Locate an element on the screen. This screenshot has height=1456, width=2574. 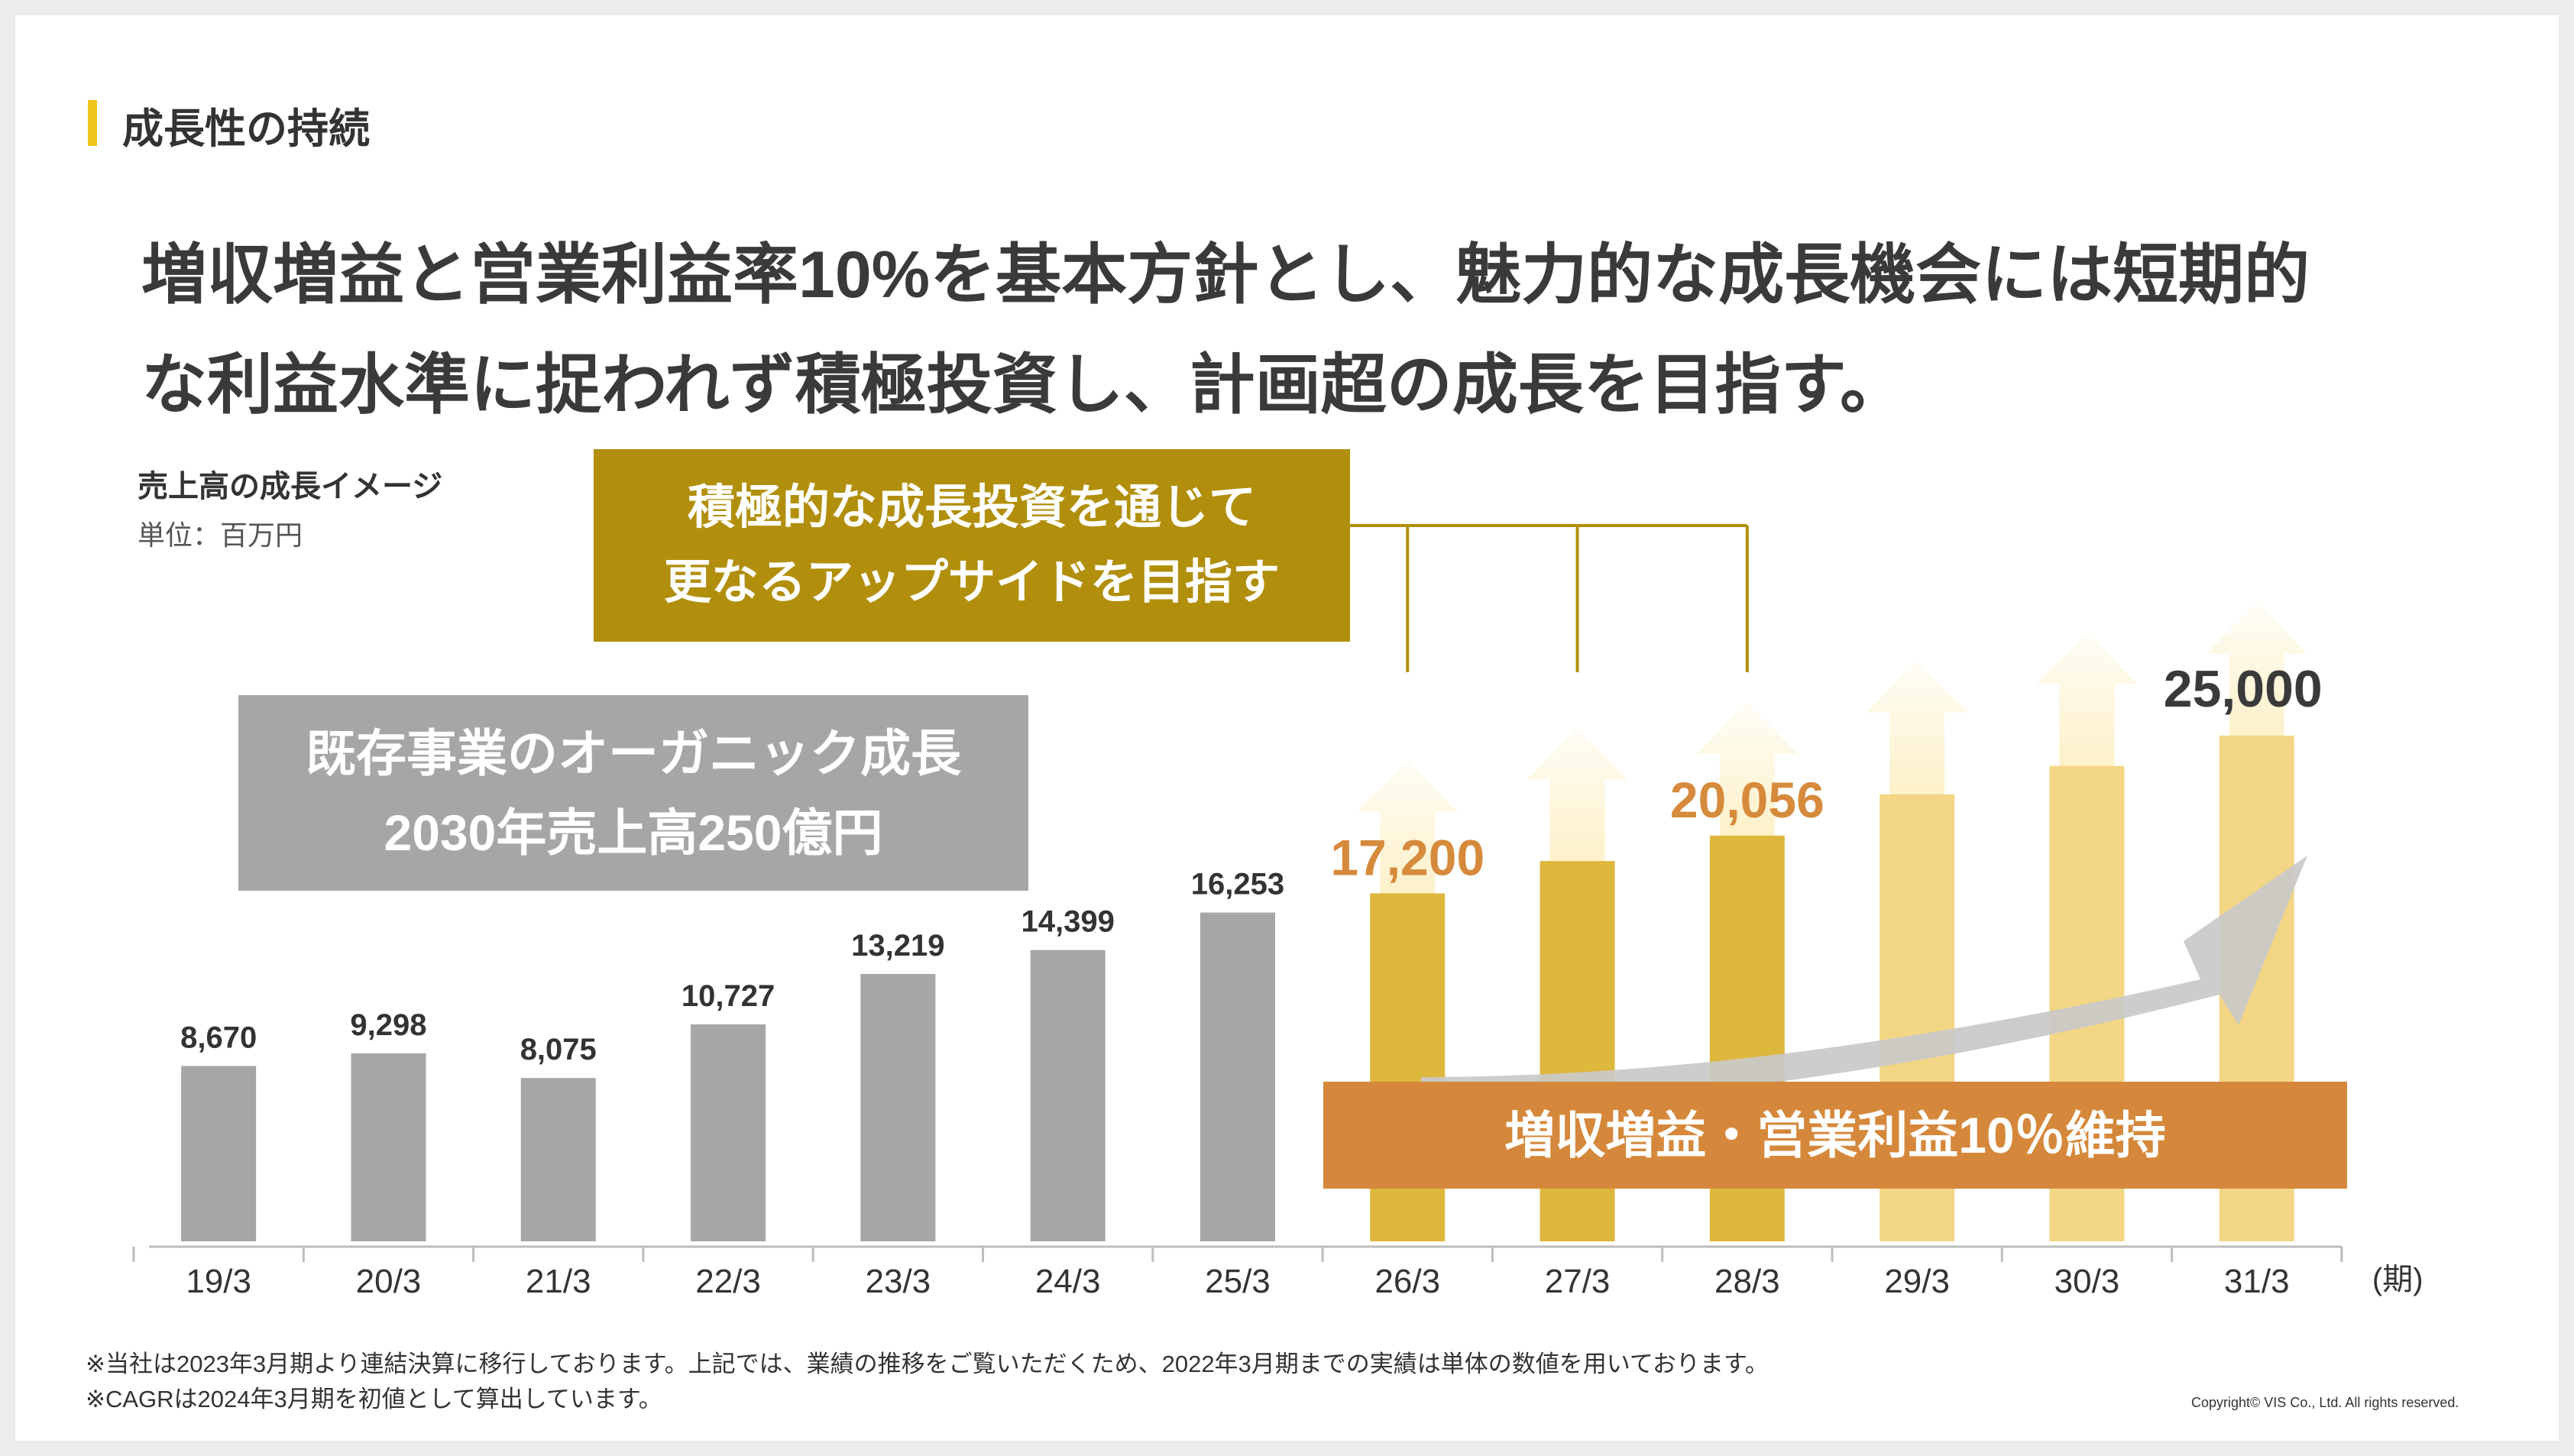
x-tick-label: 19/3 is located at coordinates (218, 1281).